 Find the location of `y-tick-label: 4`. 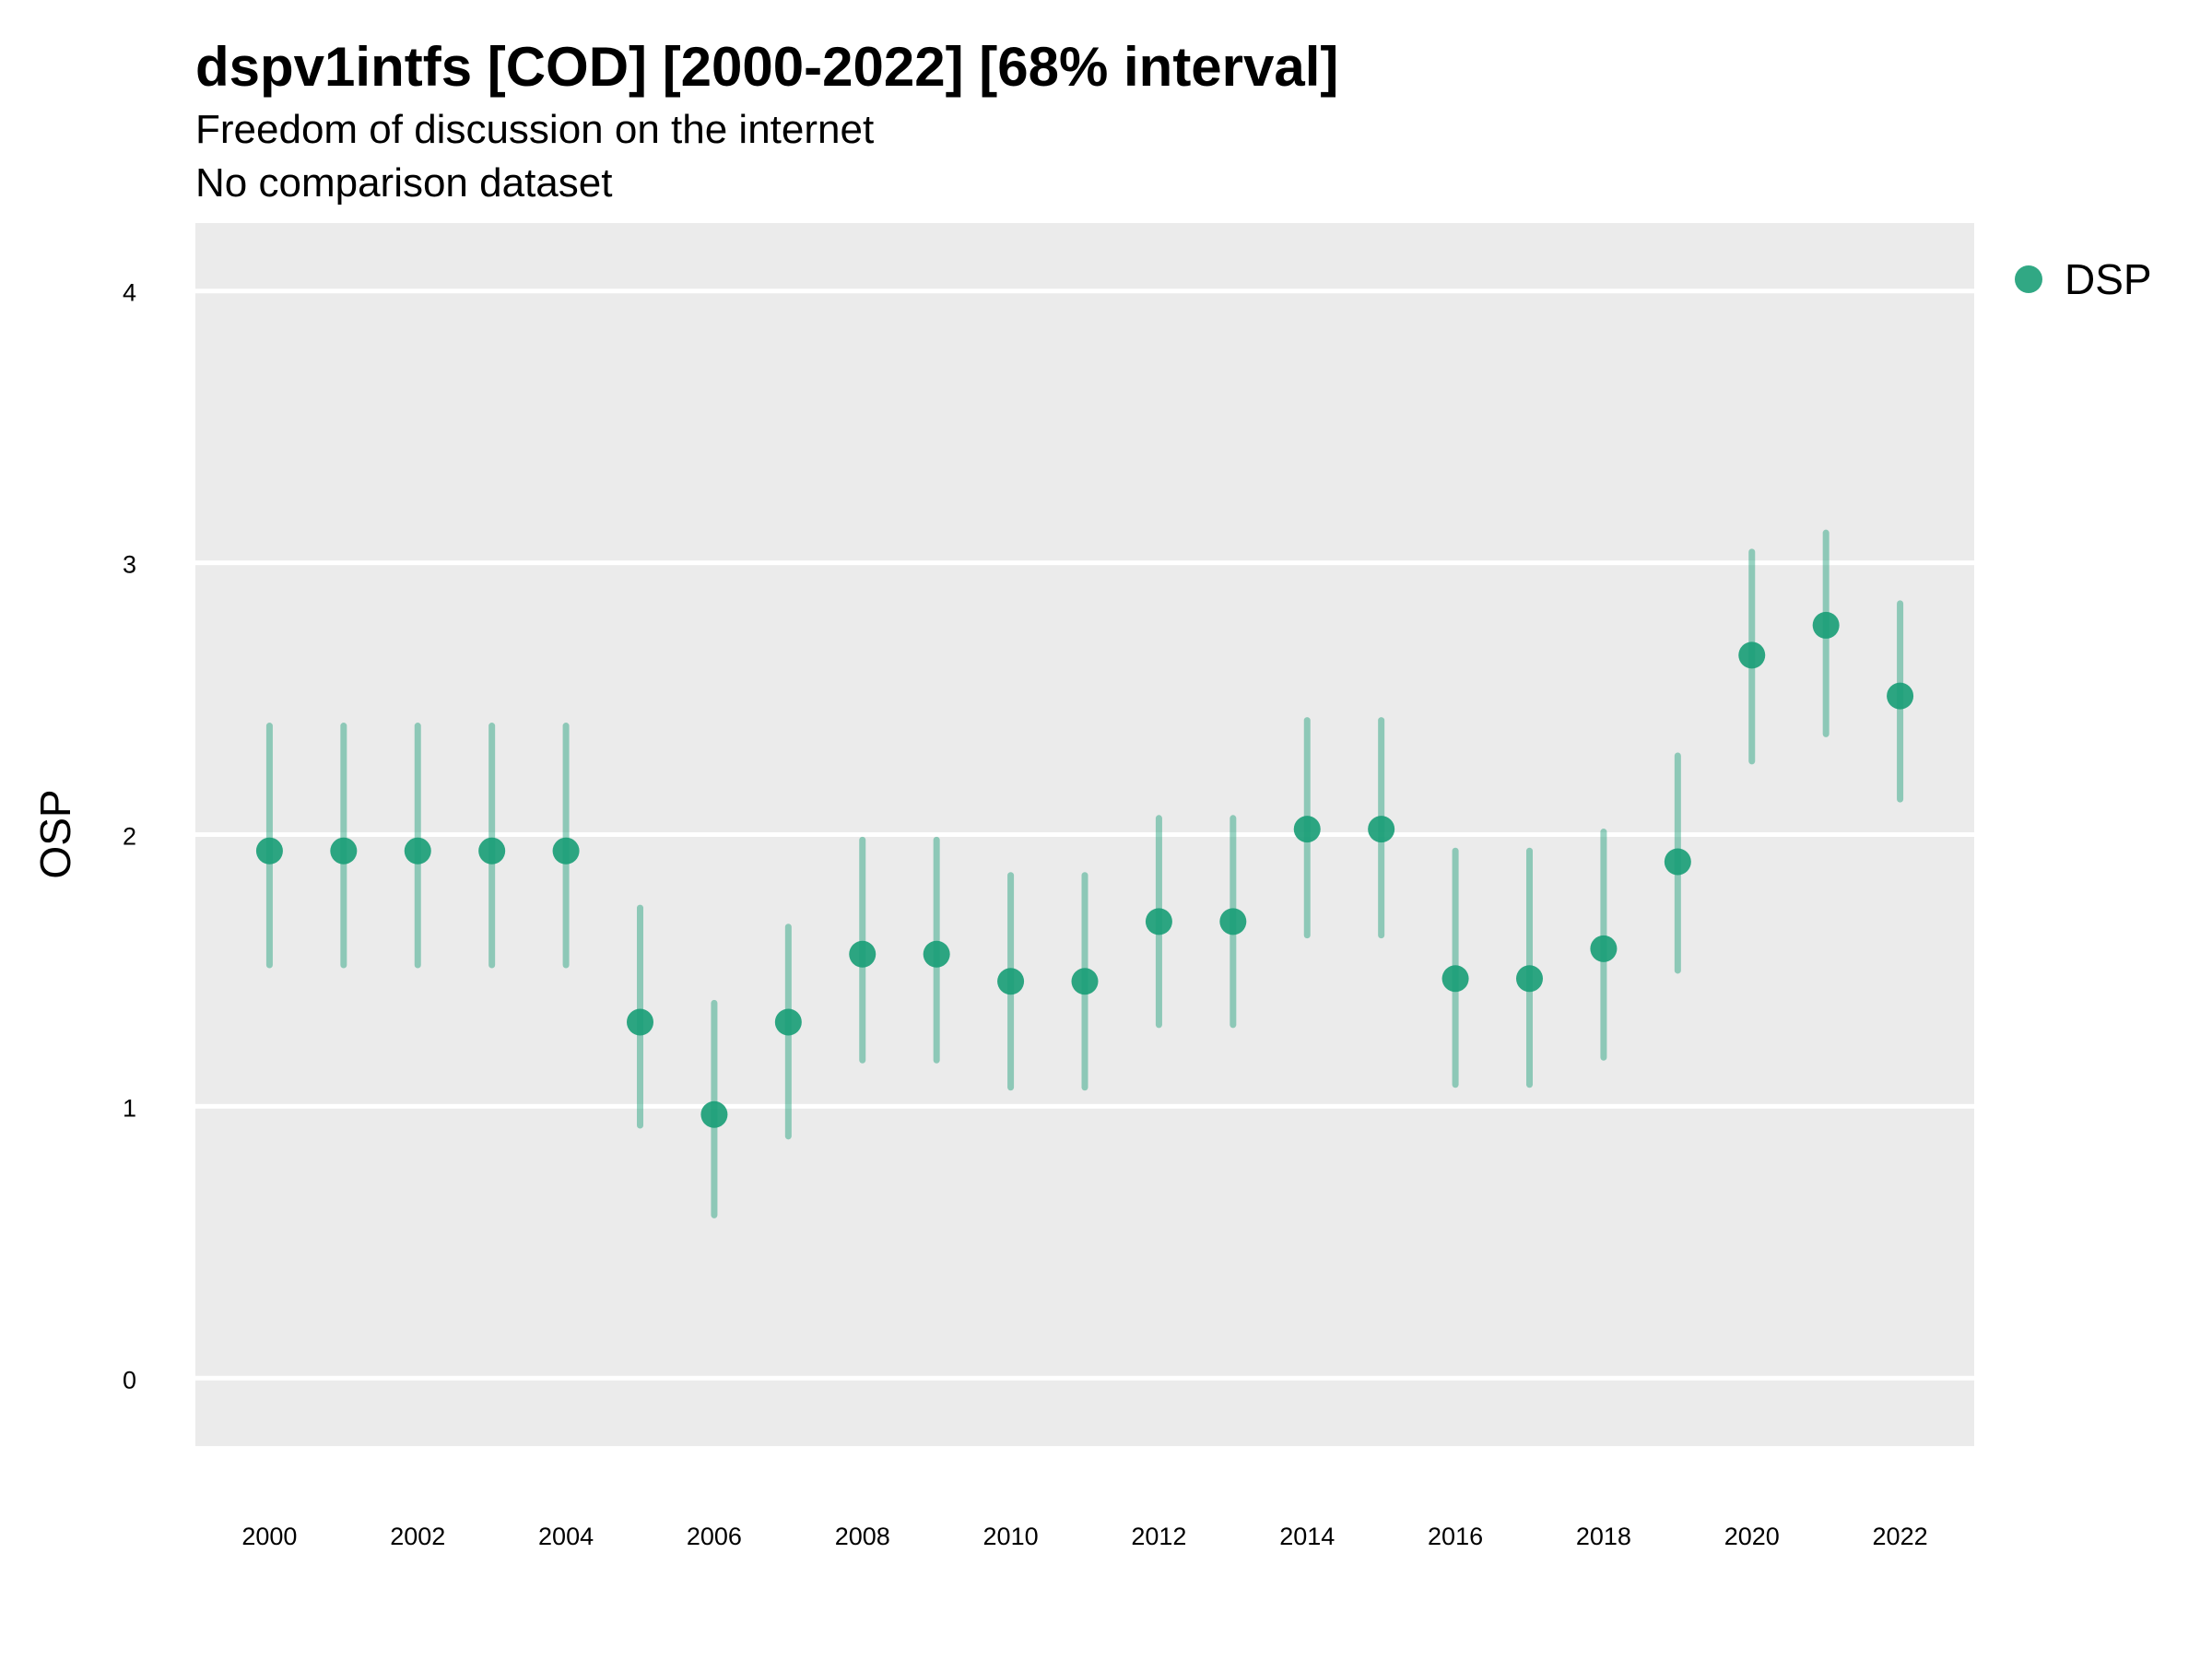

y-tick-label: 4 is located at coordinates (129, 293).